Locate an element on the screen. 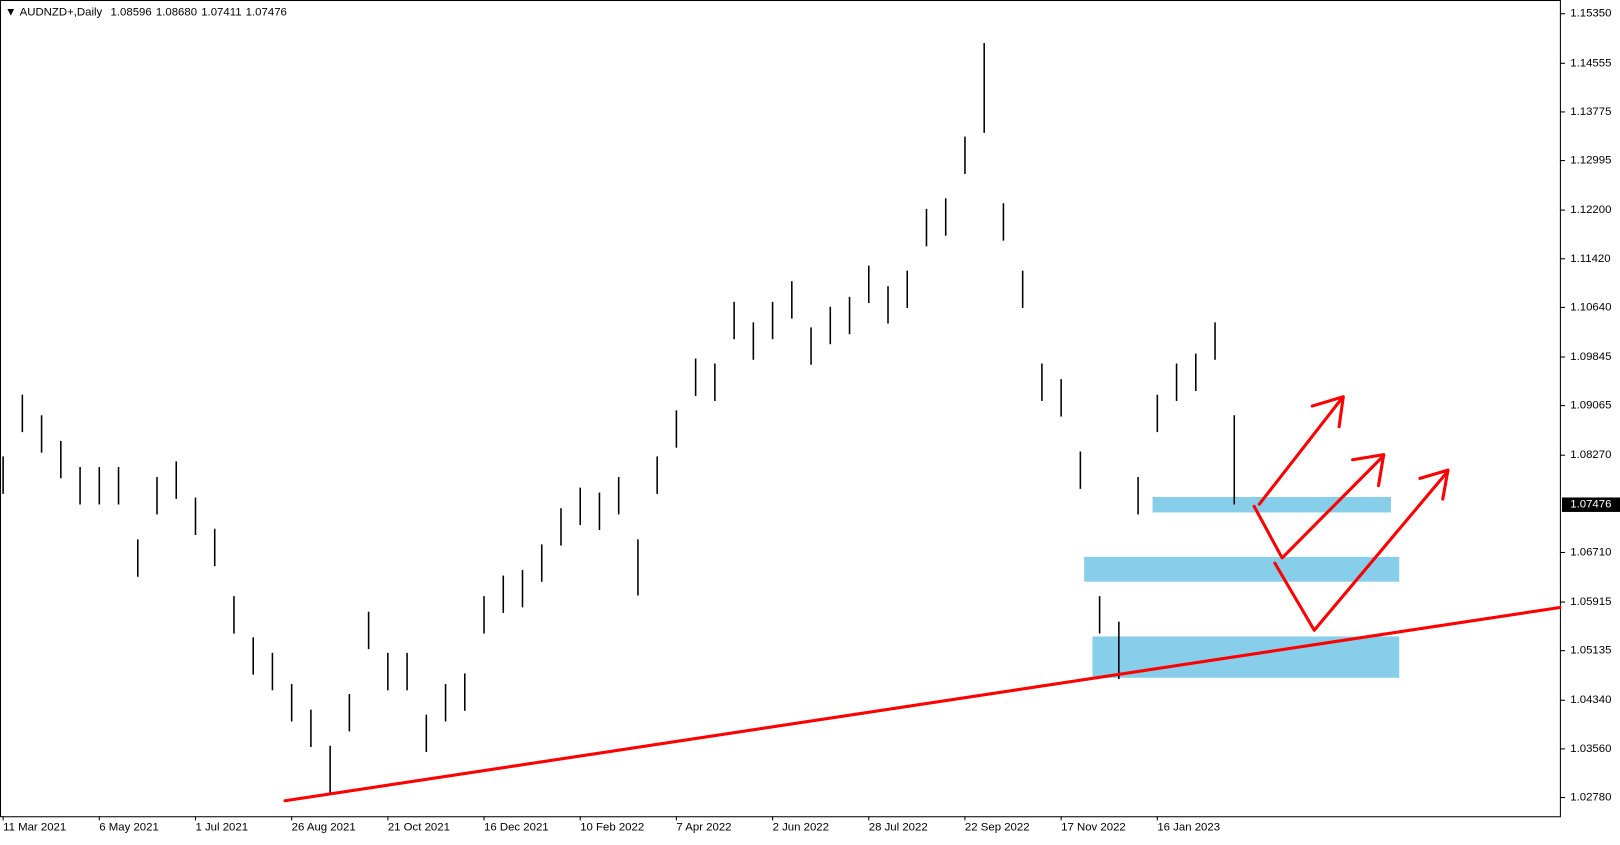  x-tick-label: 10 Feb 2022 is located at coordinates (612, 828).